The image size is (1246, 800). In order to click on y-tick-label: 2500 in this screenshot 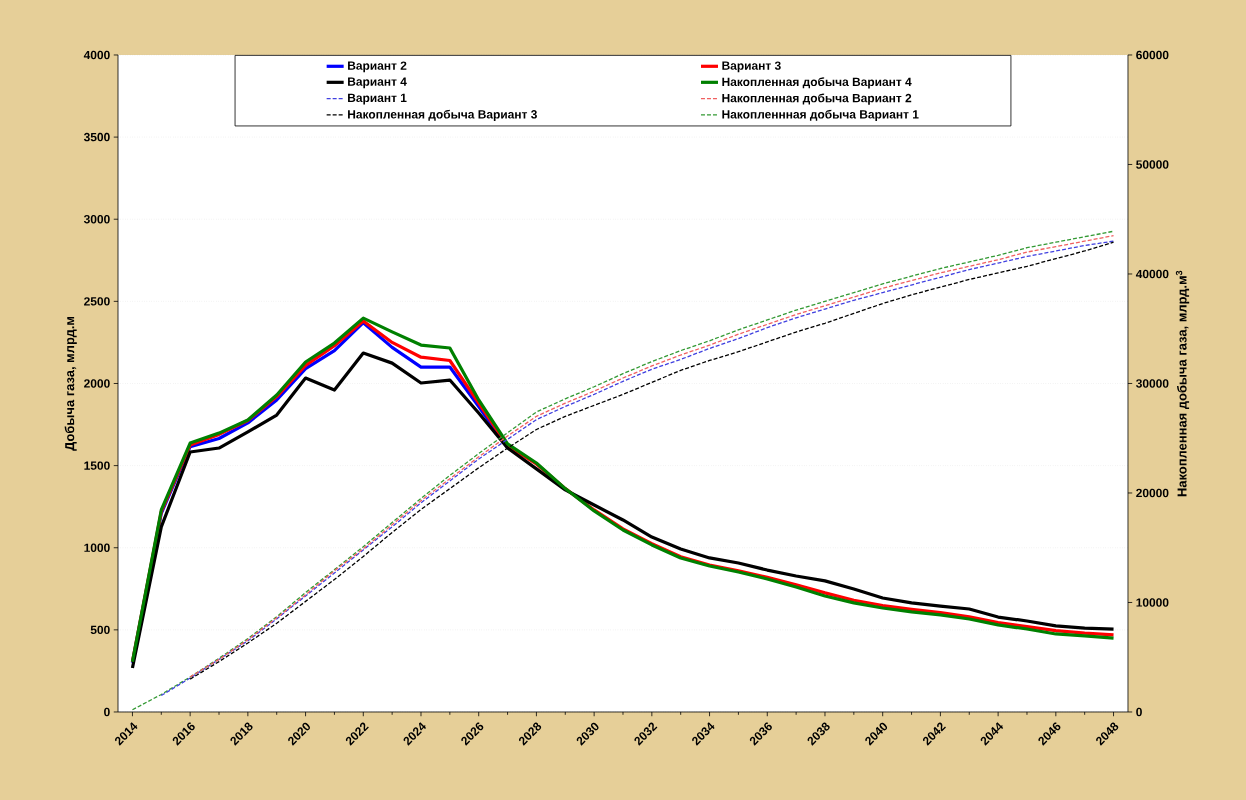, I will do `click(97, 301)`.